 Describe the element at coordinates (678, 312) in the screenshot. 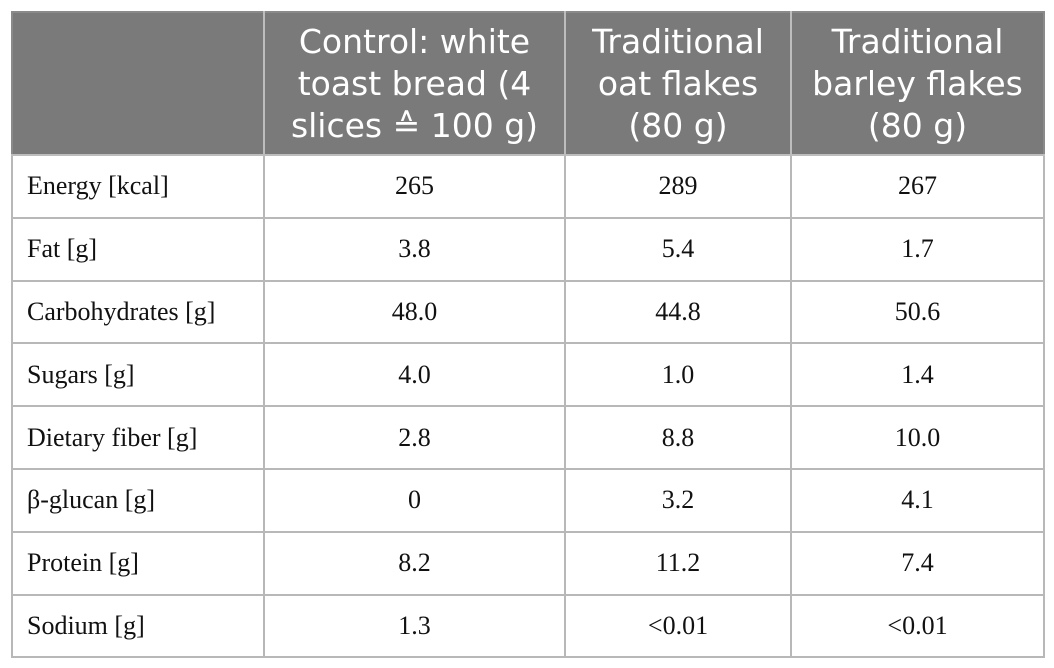

I see `cell-oat: 44.8` at that location.